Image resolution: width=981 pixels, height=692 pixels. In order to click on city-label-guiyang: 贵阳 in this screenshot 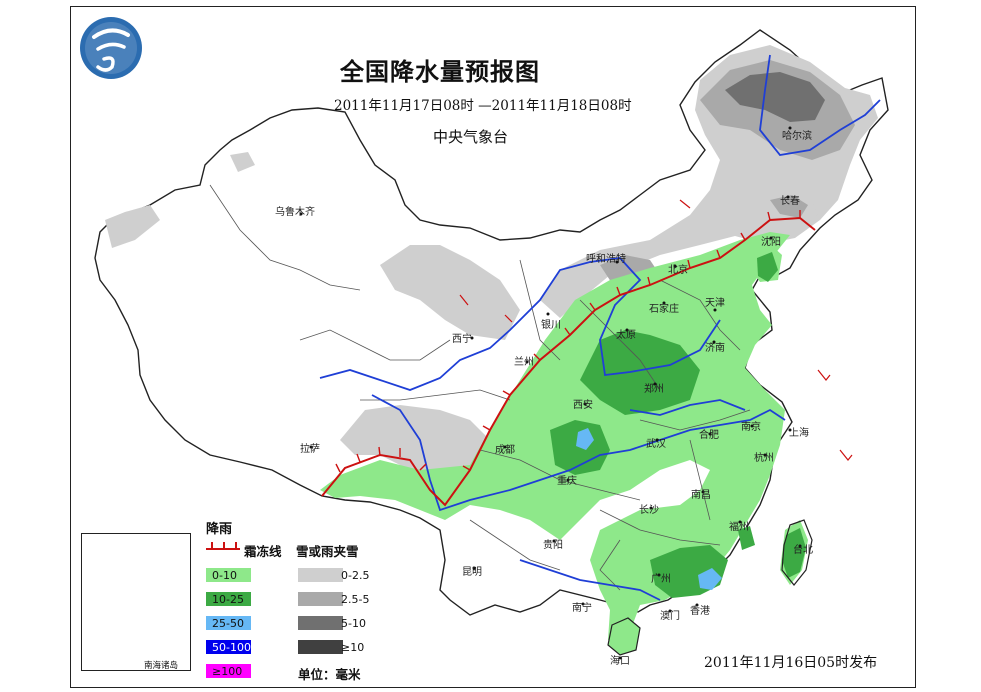, I will do `click(553, 545)`.